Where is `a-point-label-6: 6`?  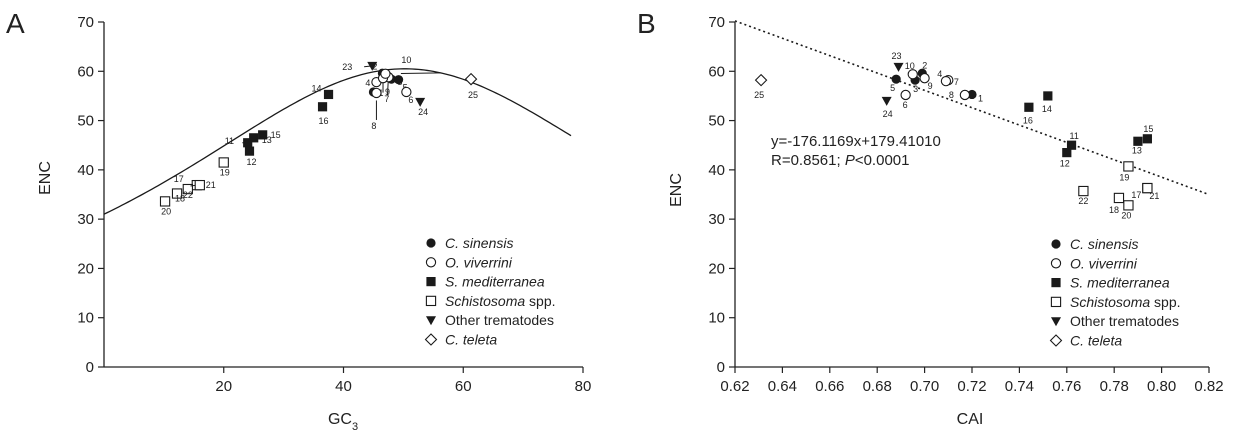 a-point-label-6: 6 is located at coordinates (410, 100).